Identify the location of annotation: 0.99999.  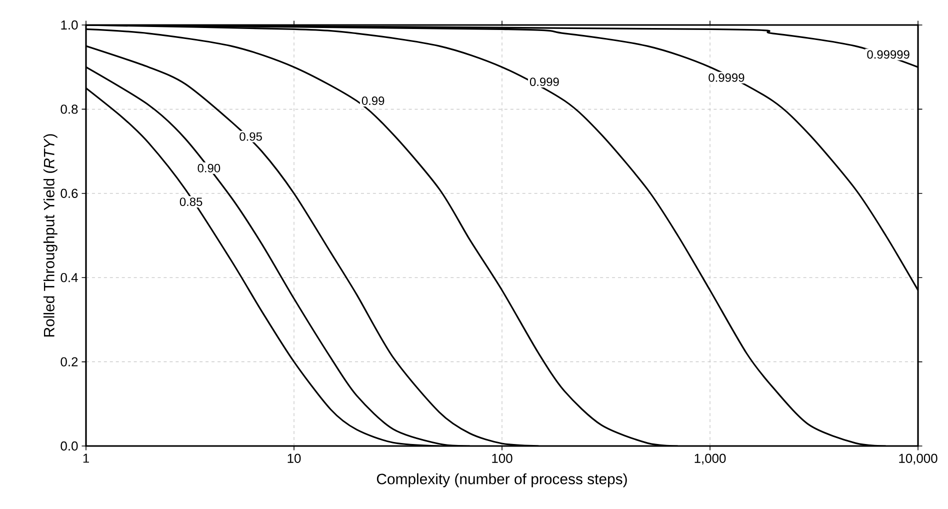
(888, 54).